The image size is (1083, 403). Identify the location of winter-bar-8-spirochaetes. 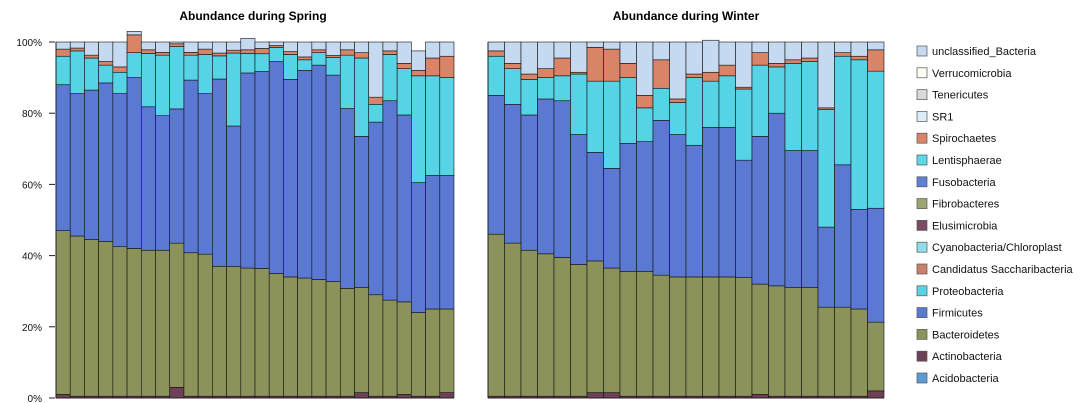
(612, 65).